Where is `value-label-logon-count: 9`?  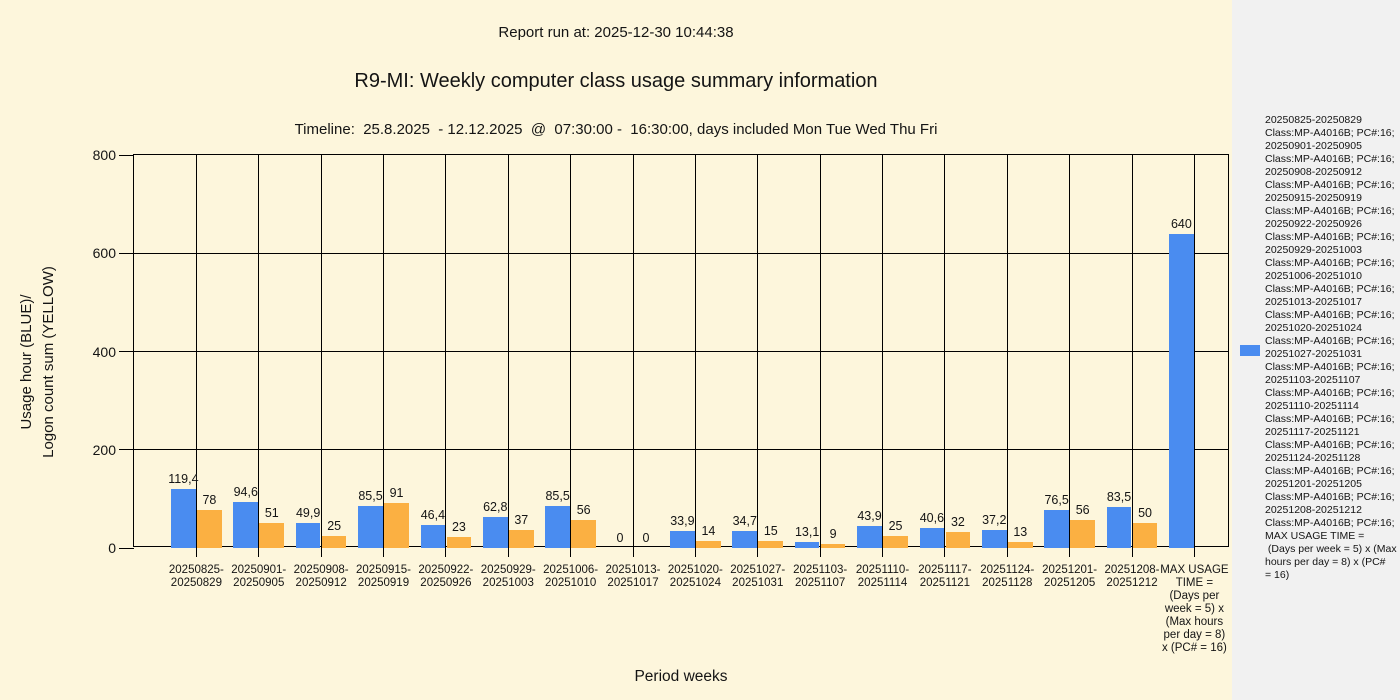 value-label-logon-count: 9 is located at coordinates (833, 533).